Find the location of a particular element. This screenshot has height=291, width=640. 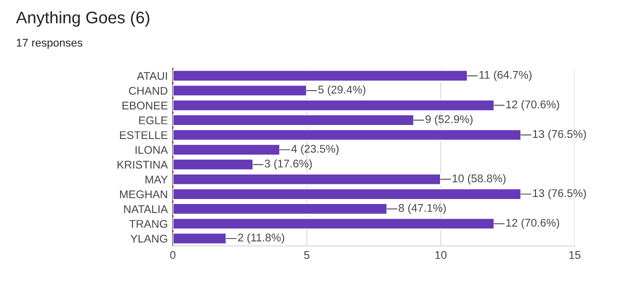

x-tick-label: 5 is located at coordinates (307, 255).